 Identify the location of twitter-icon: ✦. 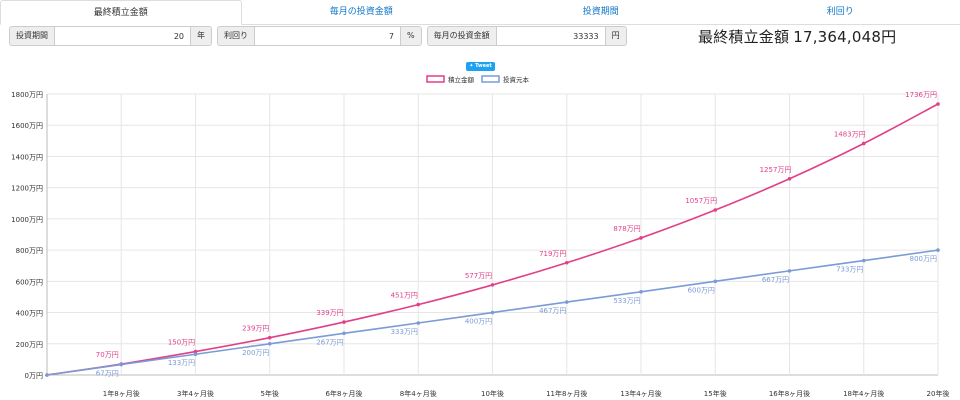
(471, 66).